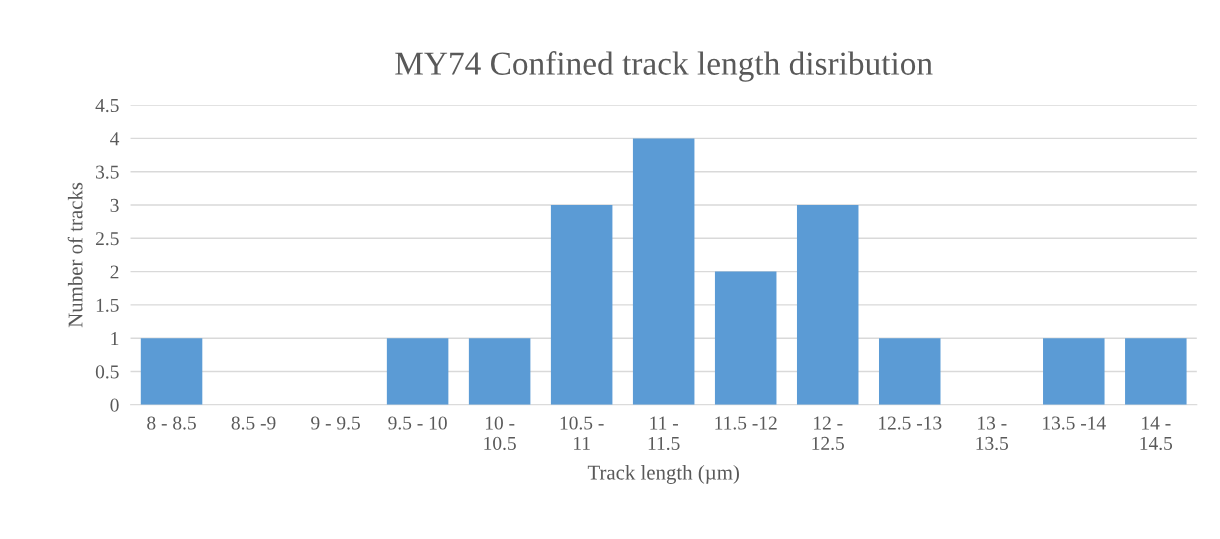  Describe the element at coordinates (335, 423) in the screenshot. I see `x-tick-label: 9 - 9.5` at that location.